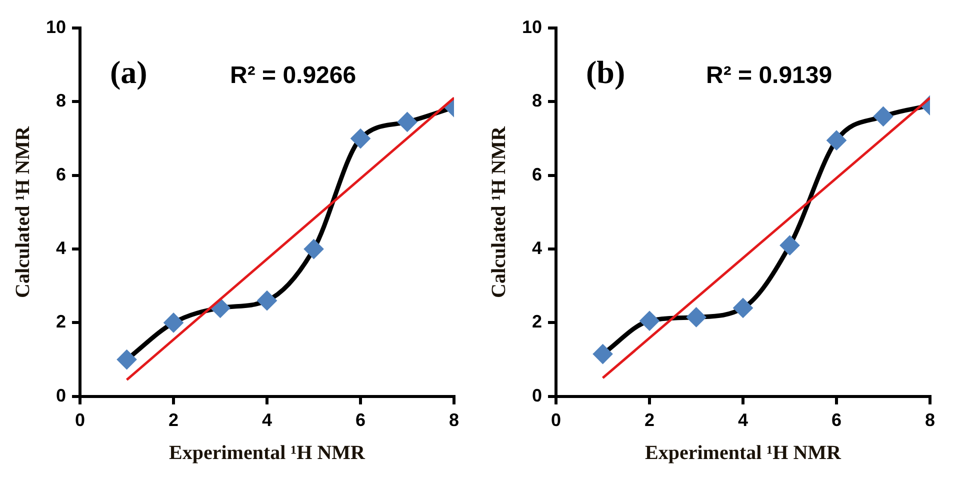  I want to click on annotation: R² = 0.9139, so click(769, 75).